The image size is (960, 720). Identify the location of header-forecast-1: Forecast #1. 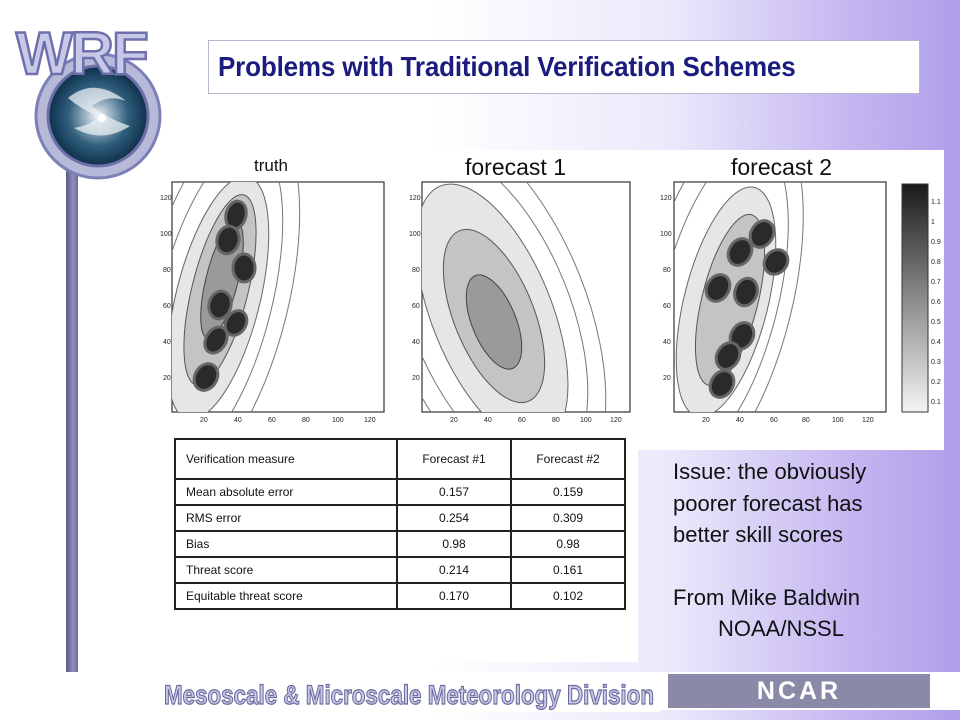
(454, 459).